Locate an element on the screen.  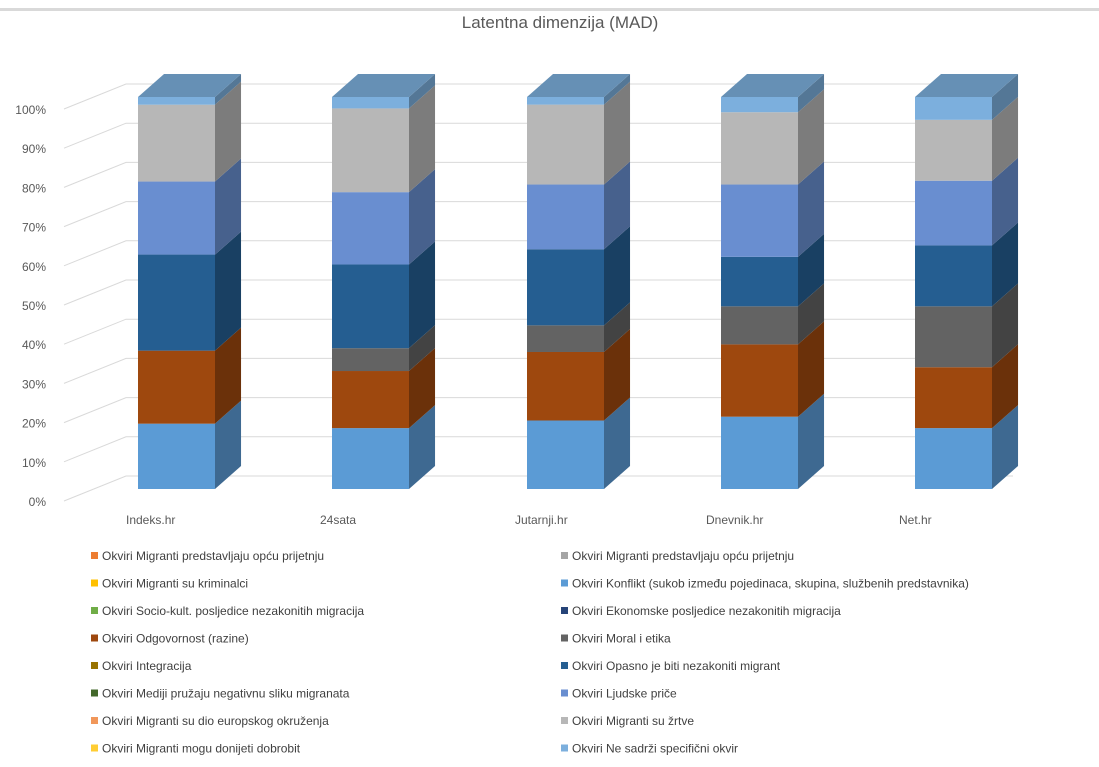
y-tick-label: 70% is located at coordinates (34, 228).